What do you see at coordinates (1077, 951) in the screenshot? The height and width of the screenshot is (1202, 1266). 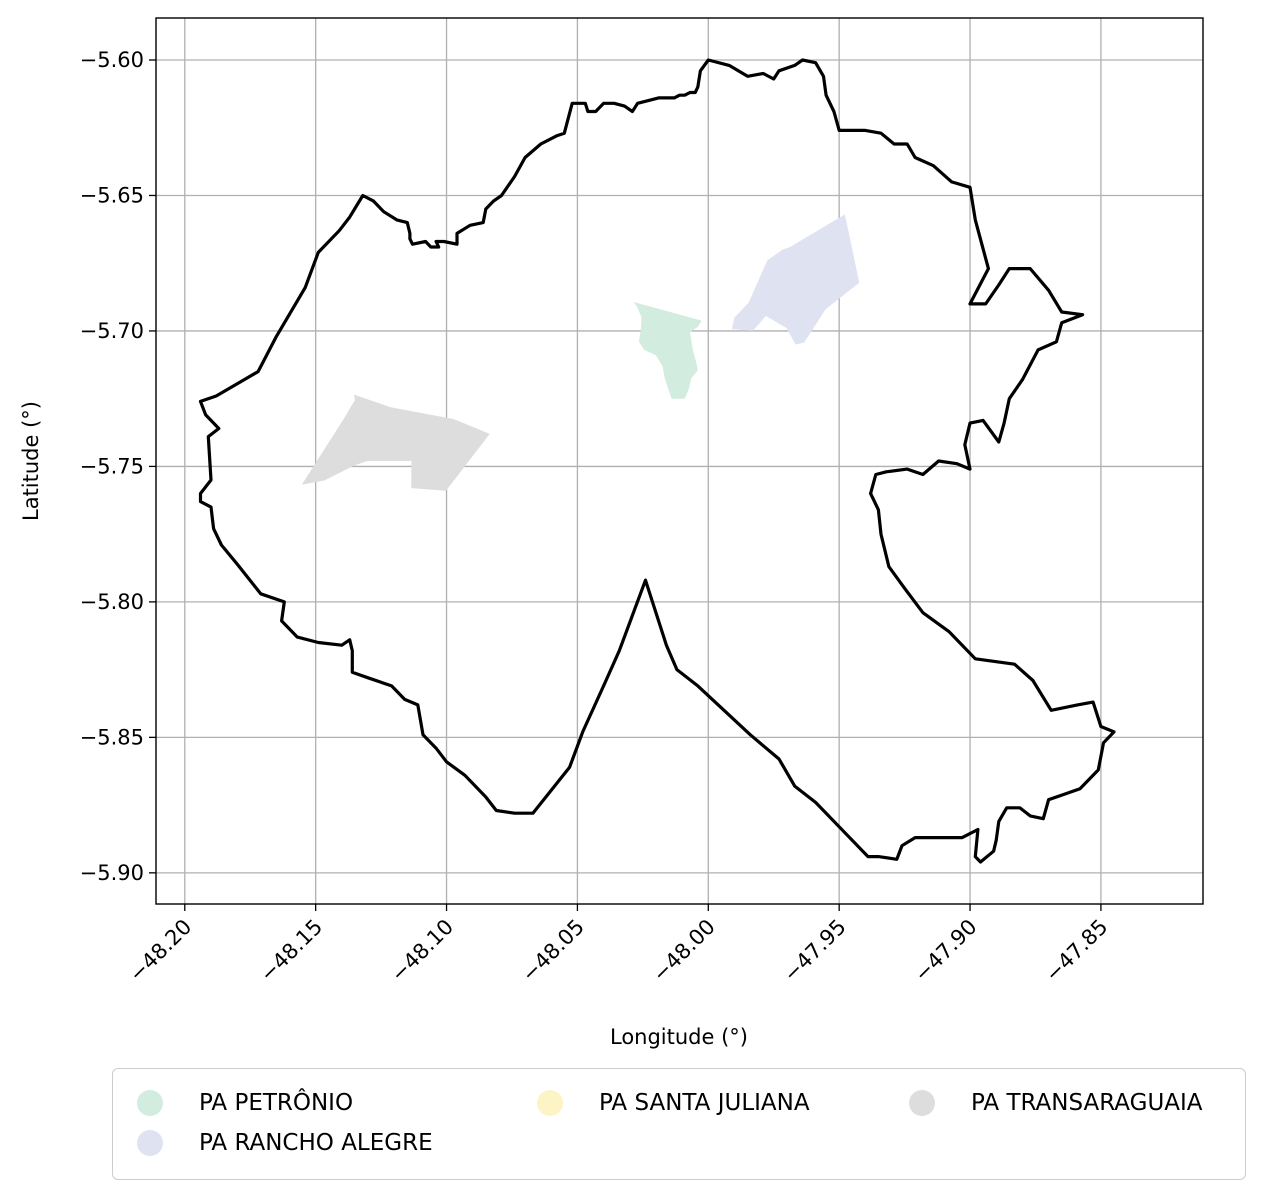 I see `x-tick-label: −47.85` at bounding box center [1077, 951].